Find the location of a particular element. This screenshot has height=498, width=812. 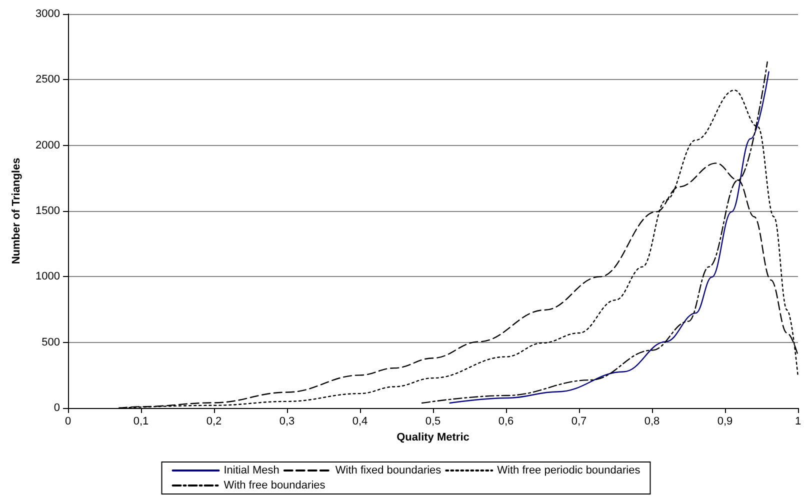

x-tick-label: 0,9 is located at coordinates (725, 422).